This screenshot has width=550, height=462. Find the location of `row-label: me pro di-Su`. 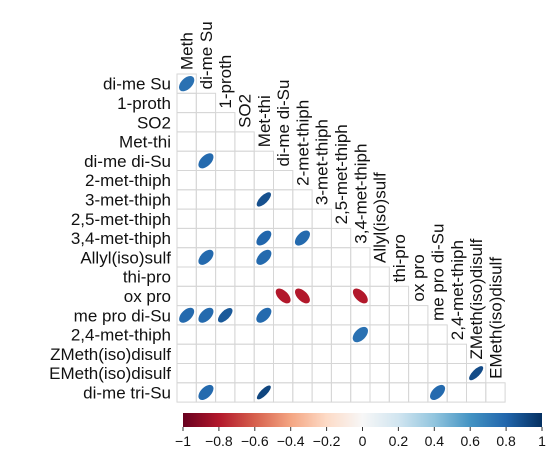

row-label: me pro di-Su is located at coordinates (122, 315).